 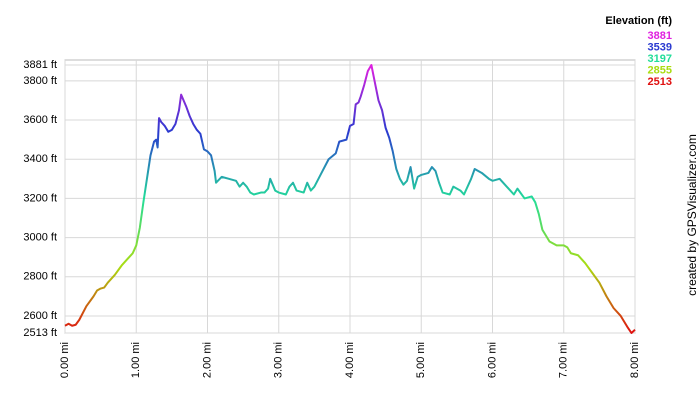 What do you see at coordinates (40, 277) in the screenshot?
I see `y-tick-label: 2800 ft` at bounding box center [40, 277].